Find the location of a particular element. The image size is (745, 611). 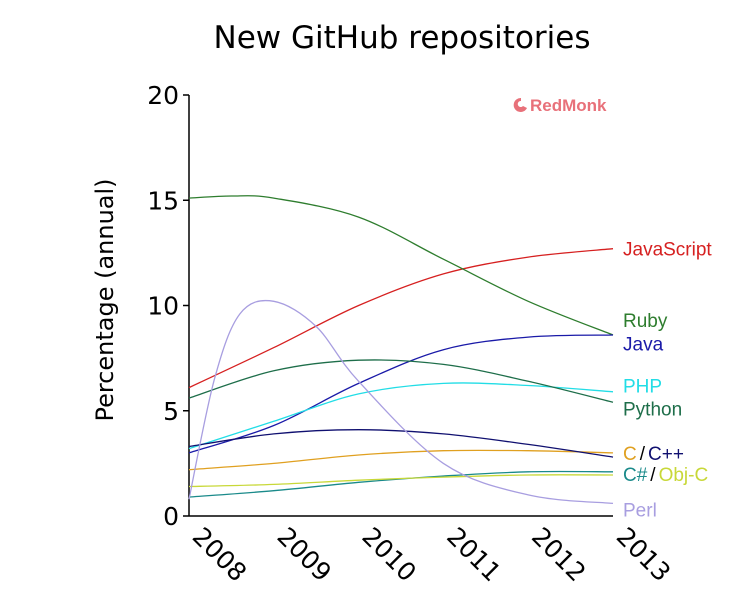

y-tick-label: 15 is located at coordinates (163, 200).